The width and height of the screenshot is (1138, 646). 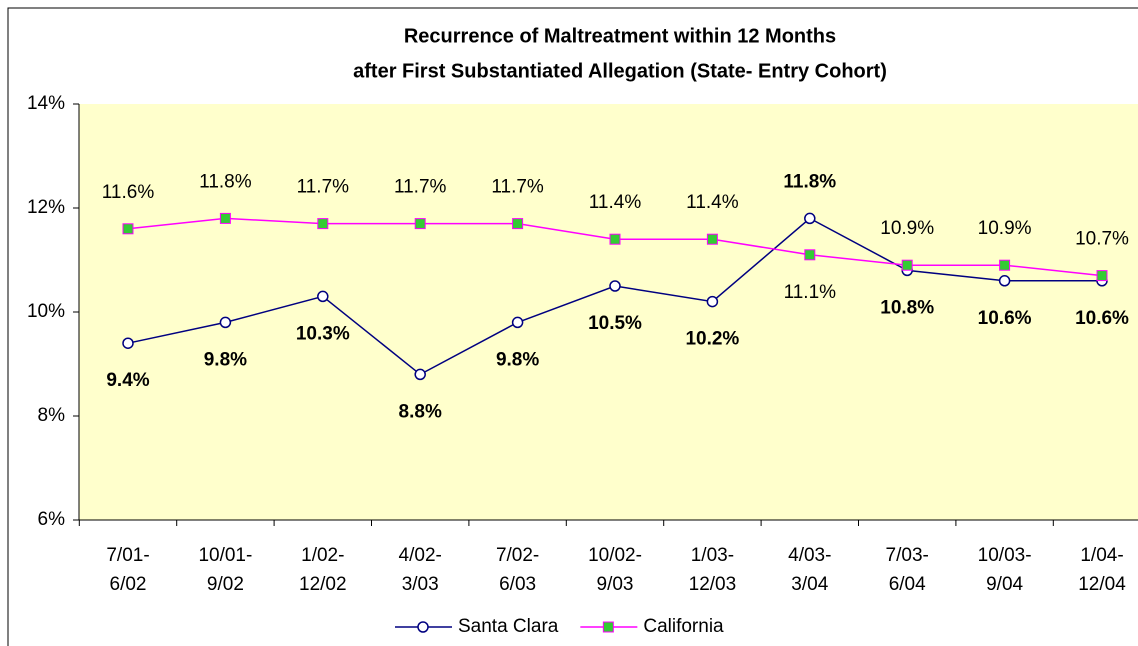 I want to click on data-label: 10.5%, so click(x=615, y=323).